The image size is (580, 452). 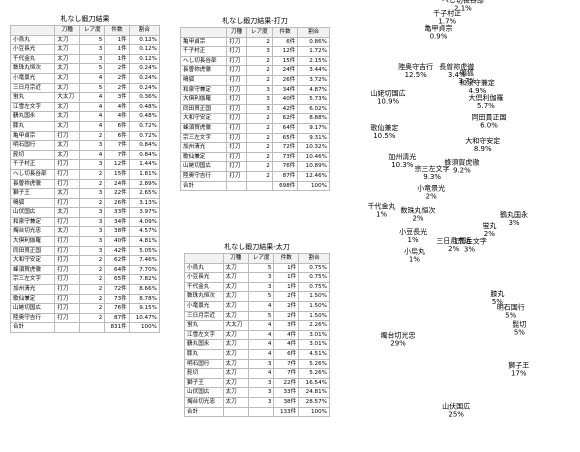 What do you see at coordinates (117, 327) in the screenshot?
I see `cell: 831件` at bounding box center [117, 327].